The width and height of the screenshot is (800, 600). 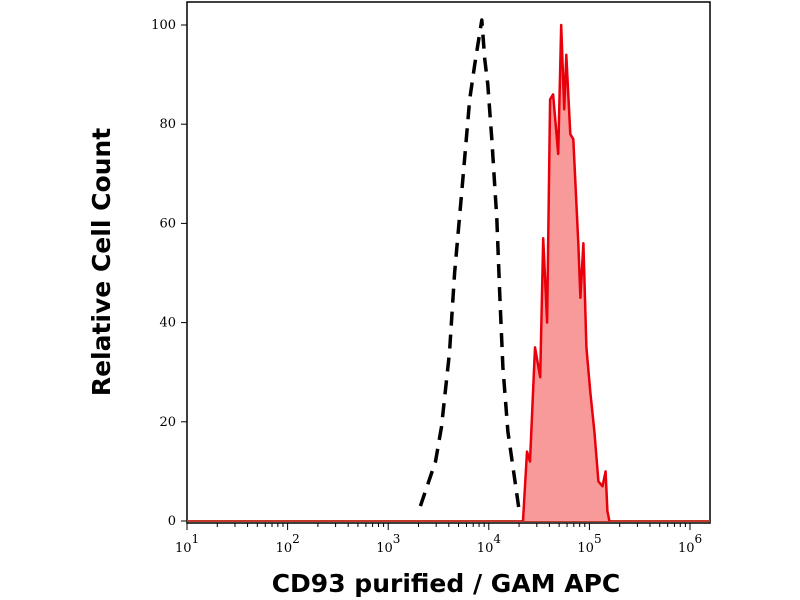 What do you see at coordinates (167, 223) in the screenshot?
I see `y-tick-label: 60` at bounding box center [167, 223].